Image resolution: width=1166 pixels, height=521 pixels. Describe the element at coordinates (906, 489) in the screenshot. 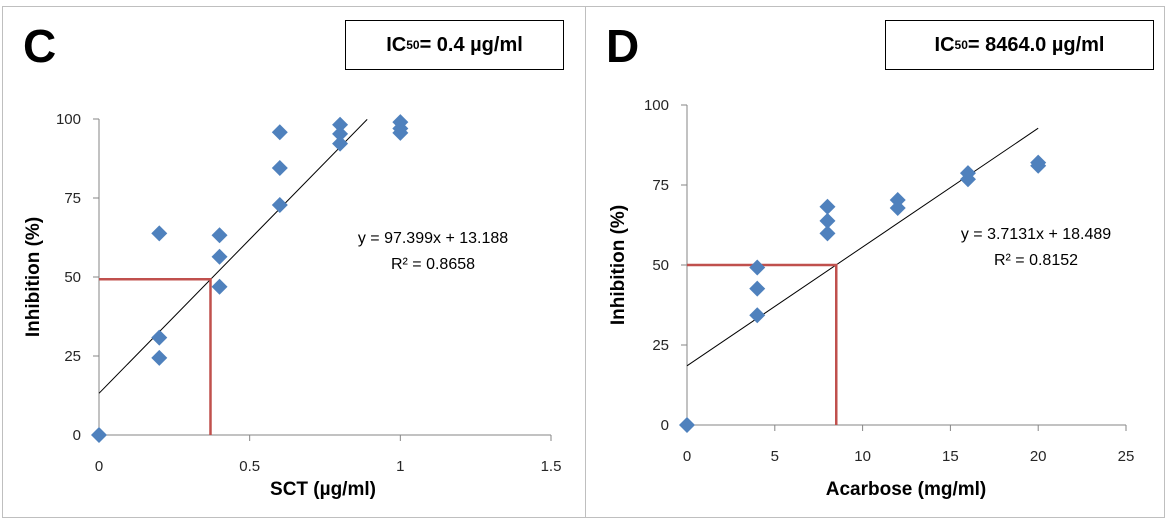

I see `x-axis-title: Acarbose (mg/ml)` at that location.